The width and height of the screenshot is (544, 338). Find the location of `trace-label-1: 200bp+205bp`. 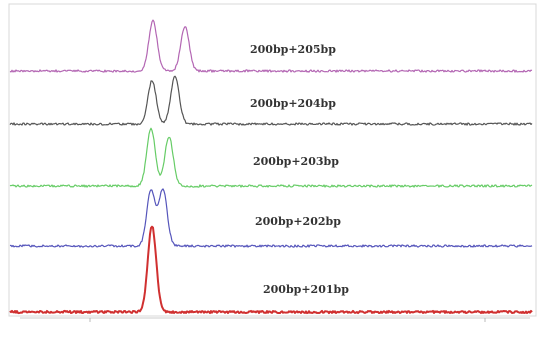

trace-label-1: 200bp+205bp is located at coordinates (293, 49).